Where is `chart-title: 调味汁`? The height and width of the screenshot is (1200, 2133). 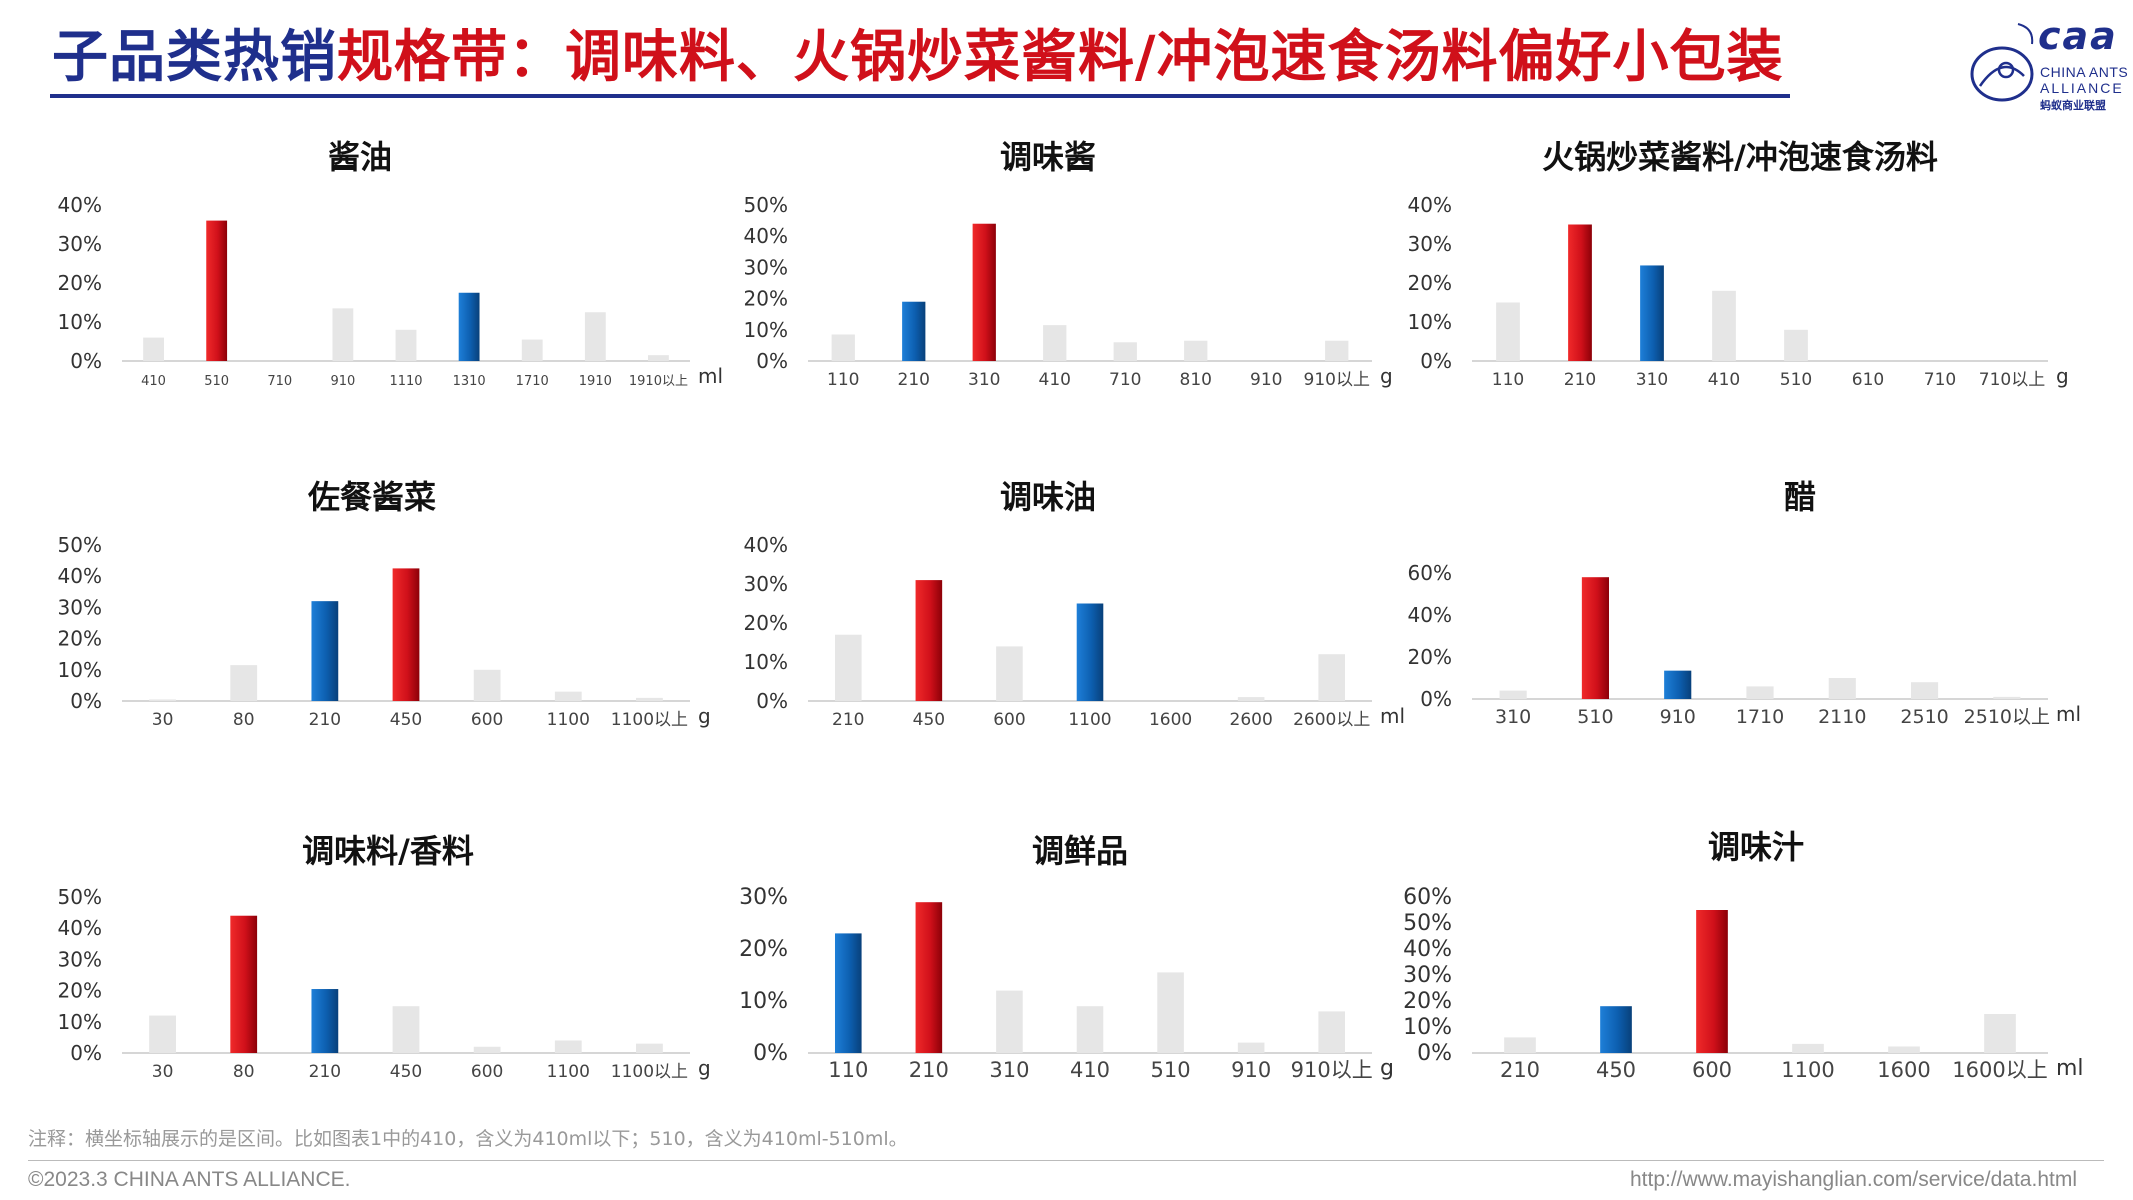
chart-title: 调味汁 is located at coordinates (1756, 847).